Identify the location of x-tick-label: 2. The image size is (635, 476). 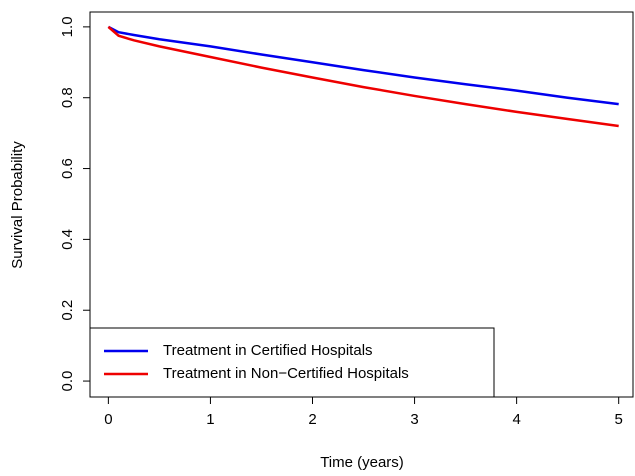
(312, 419).